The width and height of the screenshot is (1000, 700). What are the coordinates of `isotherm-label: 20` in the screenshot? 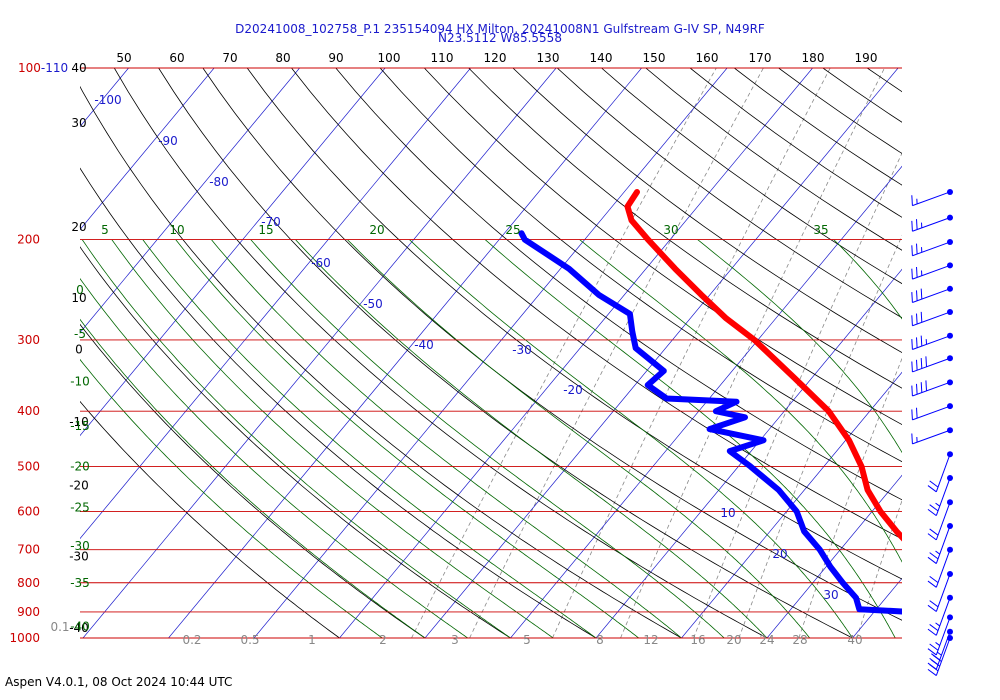 It's located at (779, 554).